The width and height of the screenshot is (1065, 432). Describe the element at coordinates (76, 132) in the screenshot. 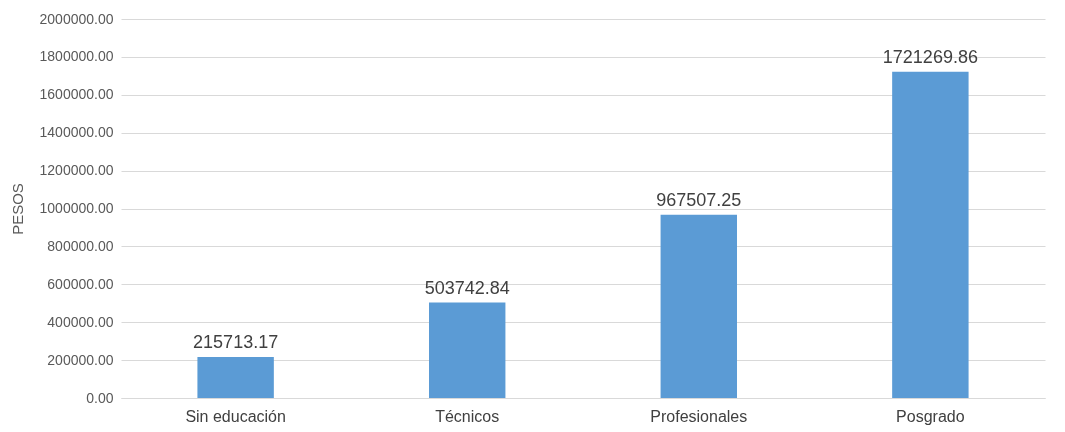

I see `y-tick-label: 1400000.00` at that location.